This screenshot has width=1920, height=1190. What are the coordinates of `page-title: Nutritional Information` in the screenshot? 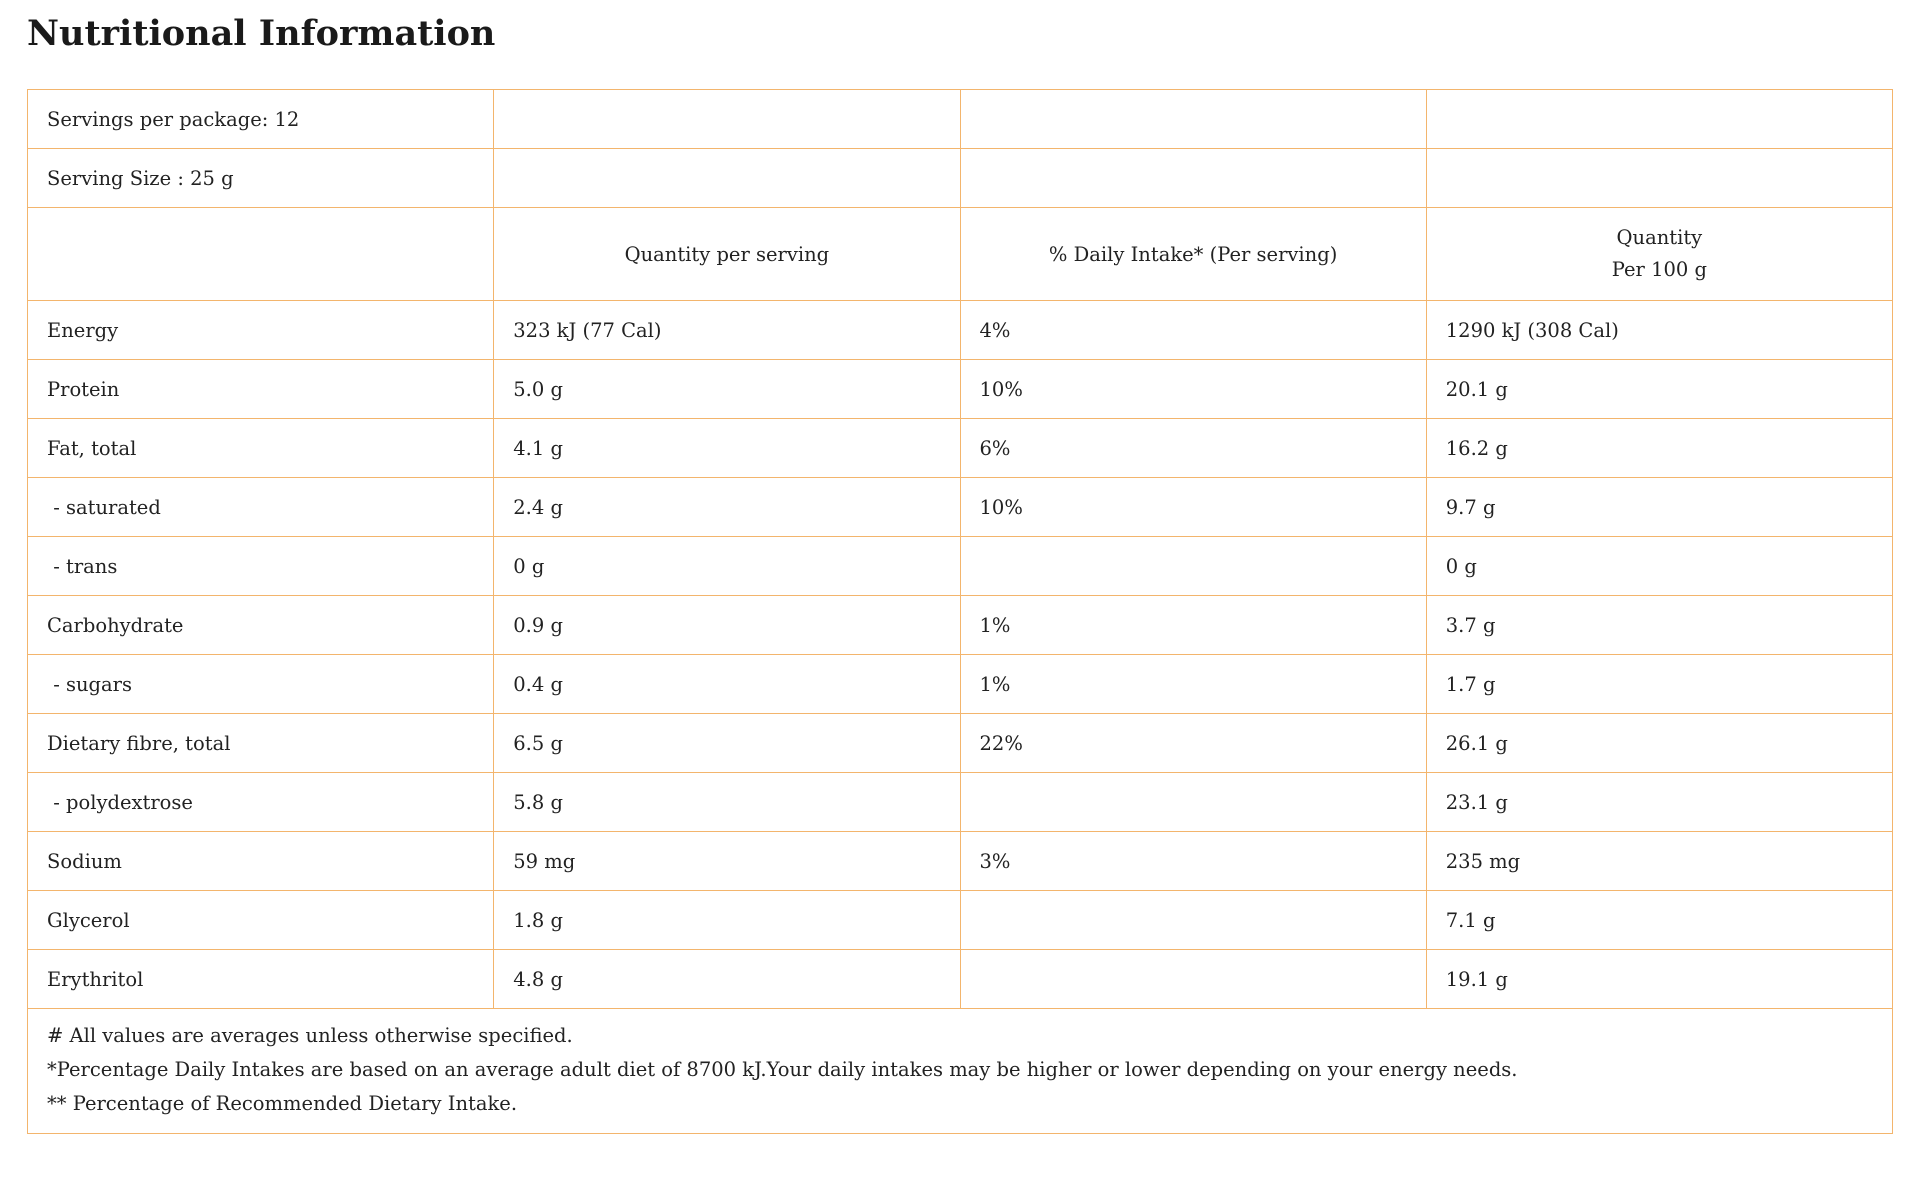 It's located at (261, 33).